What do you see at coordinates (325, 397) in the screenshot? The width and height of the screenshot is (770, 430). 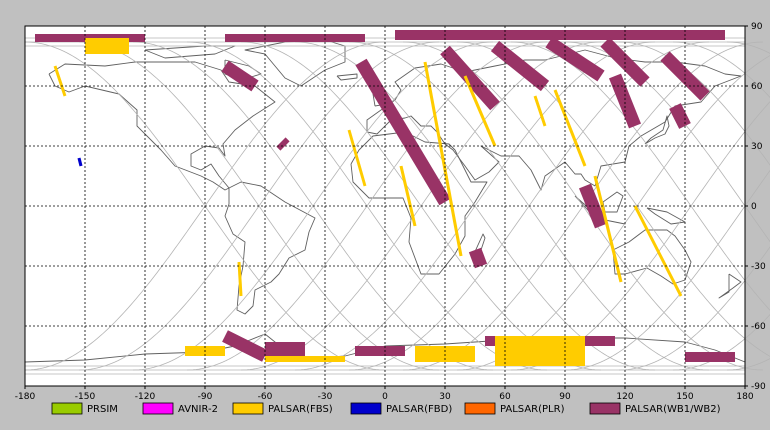 I see `lon-tick-label: -30` at bounding box center [325, 397].